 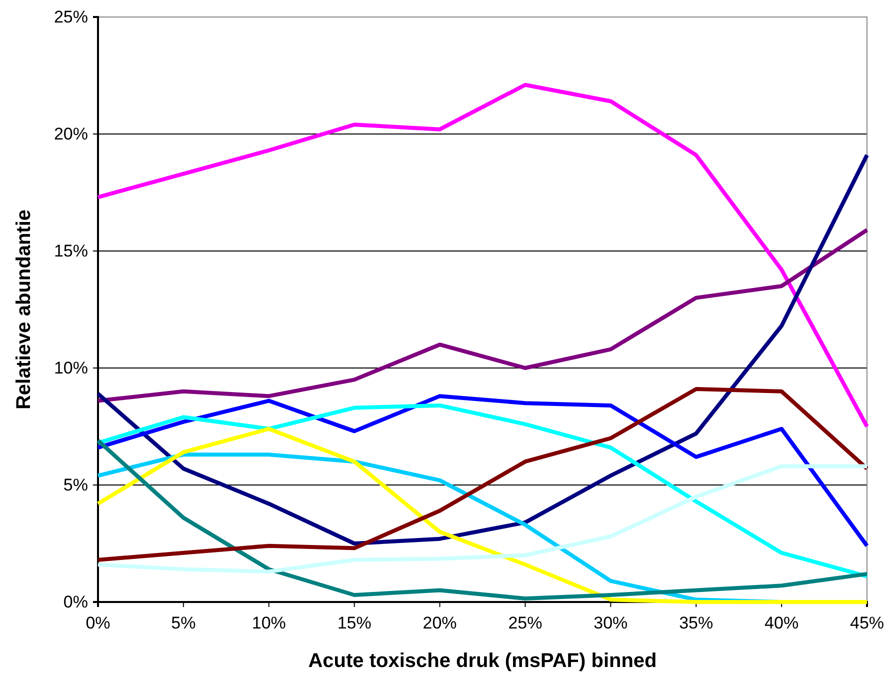 I want to click on y-tick-label: 25%, so click(x=71, y=16).